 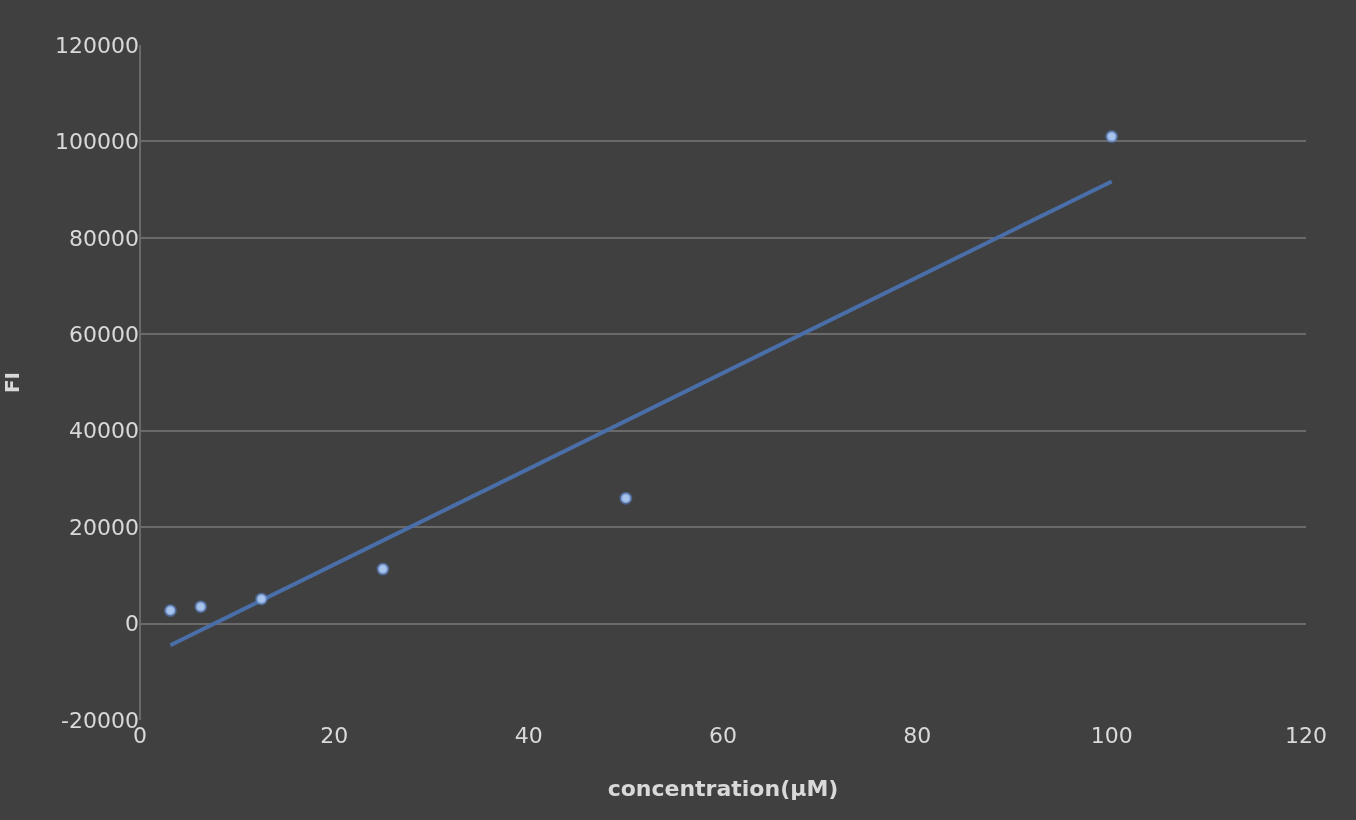 I want to click on x-tick-label: 100, so click(x=1111, y=735).